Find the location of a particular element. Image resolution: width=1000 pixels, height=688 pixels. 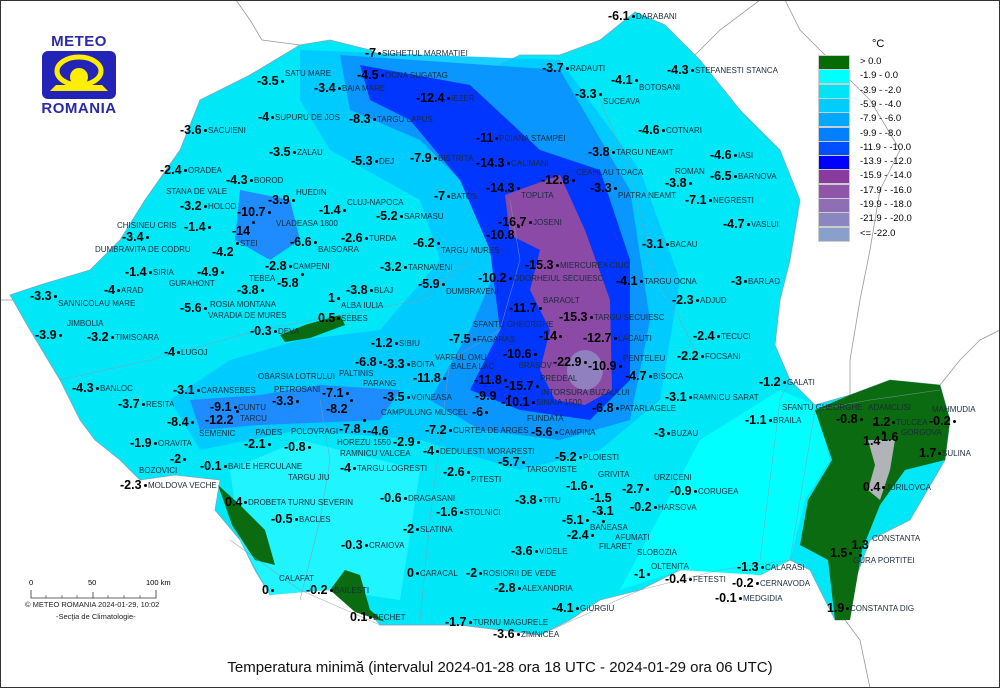

station-name: HARSOVA is located at coordinates (677, 507).